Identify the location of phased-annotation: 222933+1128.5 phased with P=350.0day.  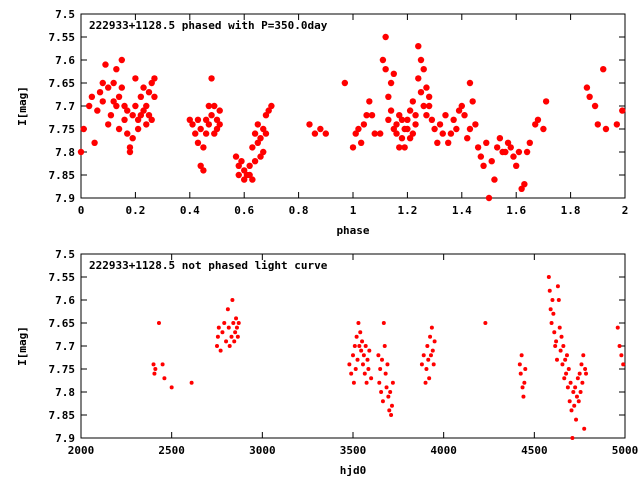
(208, 25).